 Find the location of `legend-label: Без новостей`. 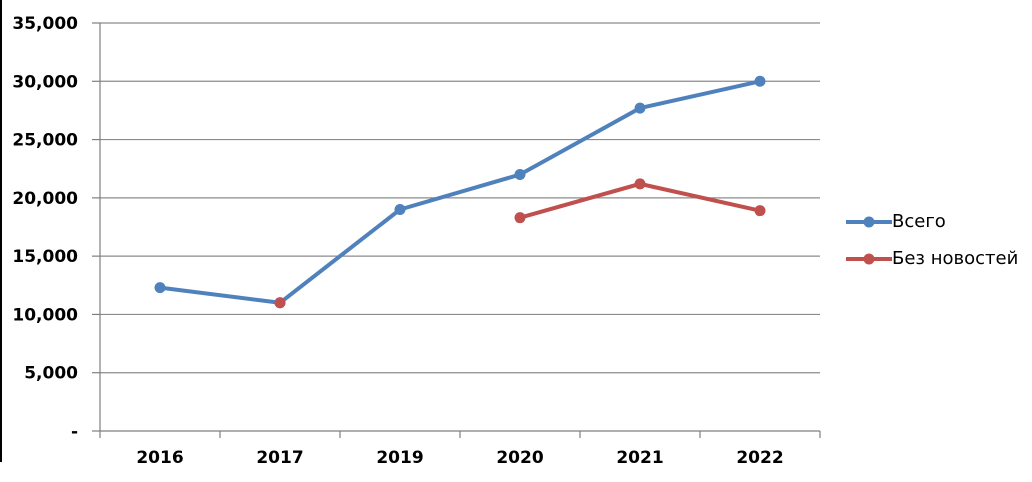

legend-label: Без новостей is located at coordinates (955, 258).